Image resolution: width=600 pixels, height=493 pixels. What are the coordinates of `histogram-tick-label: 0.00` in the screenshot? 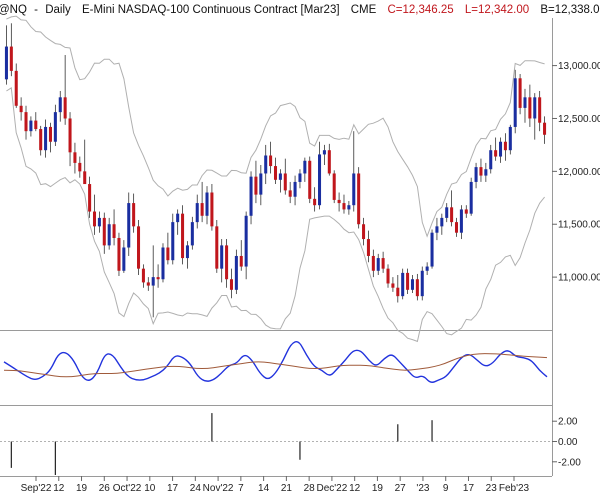 It's located at (568, 442).